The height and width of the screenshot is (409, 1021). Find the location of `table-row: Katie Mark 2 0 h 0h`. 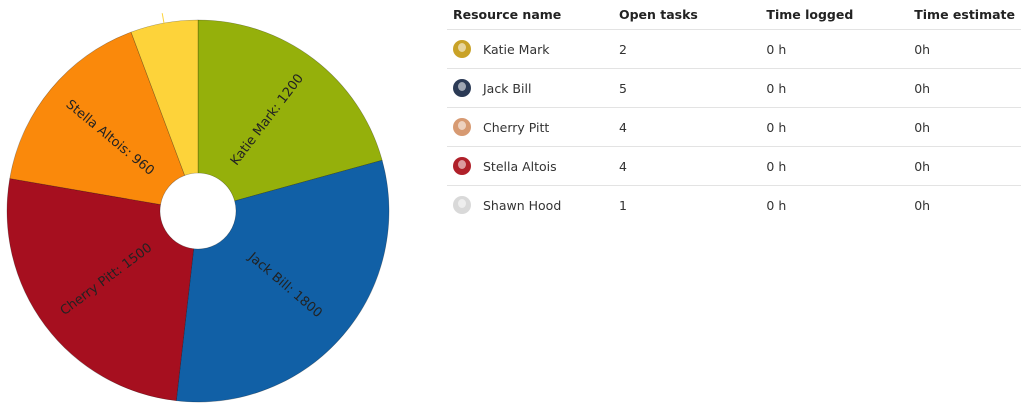

table-row: Katie Mark 2 0 h 0h is located at coordinates (734, 49).